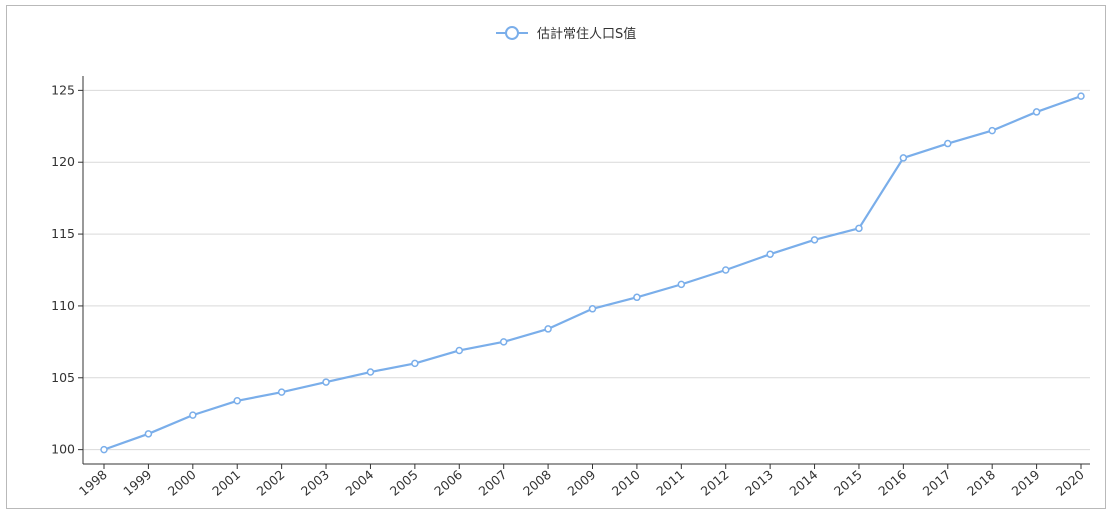 The image size is (1116, 514). Describe the element at coordinates (948, 143) in the screenshot. I see `data-point-2017` at that location.